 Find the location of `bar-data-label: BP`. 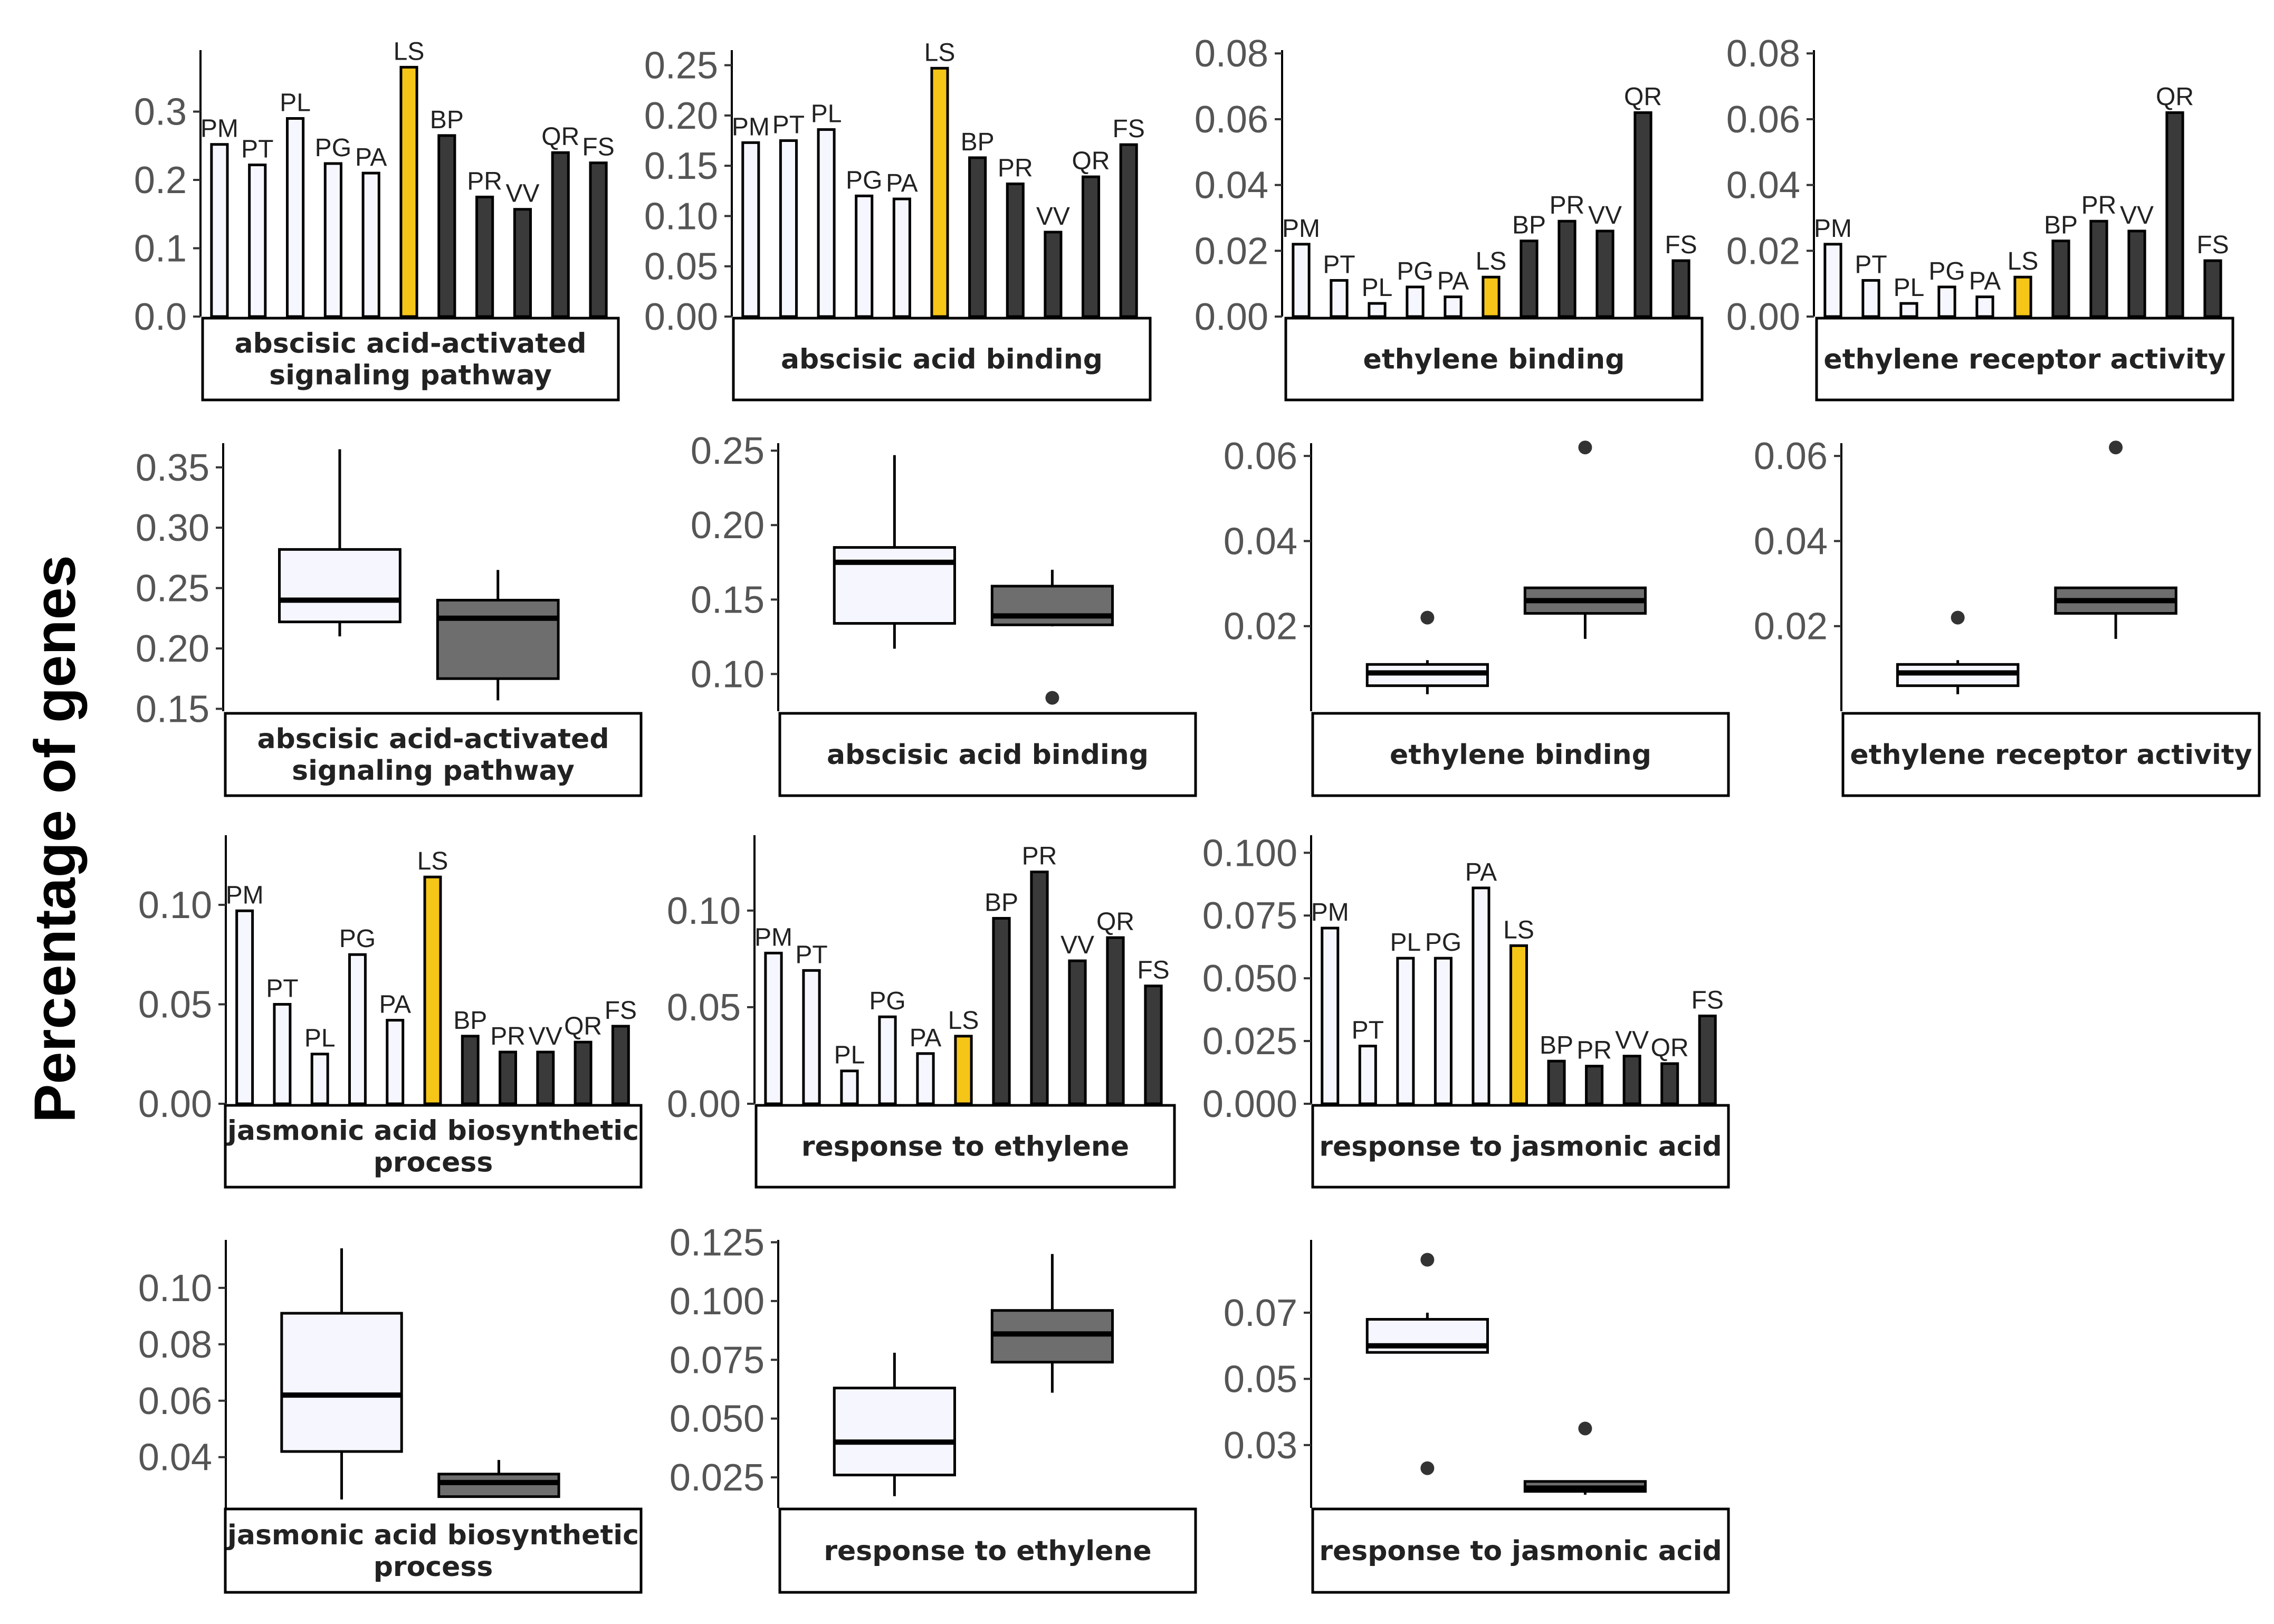

bar-data-label: BP is located at coordinates (447, 120).